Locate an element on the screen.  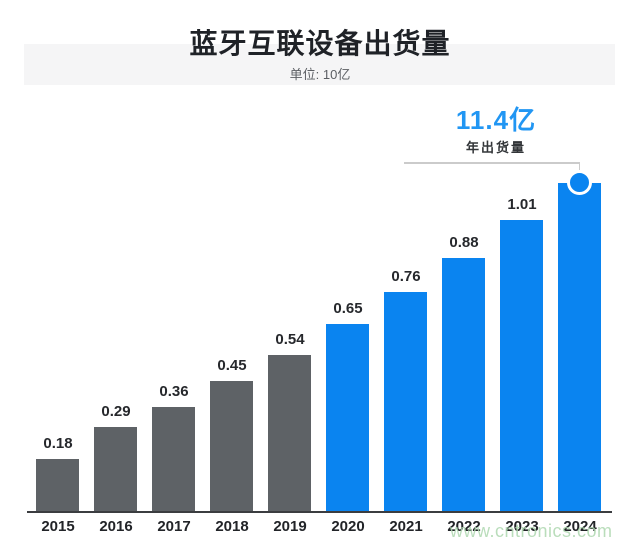
bar-group-2019: 0.54 2019 is located at coordinates (290, 274).